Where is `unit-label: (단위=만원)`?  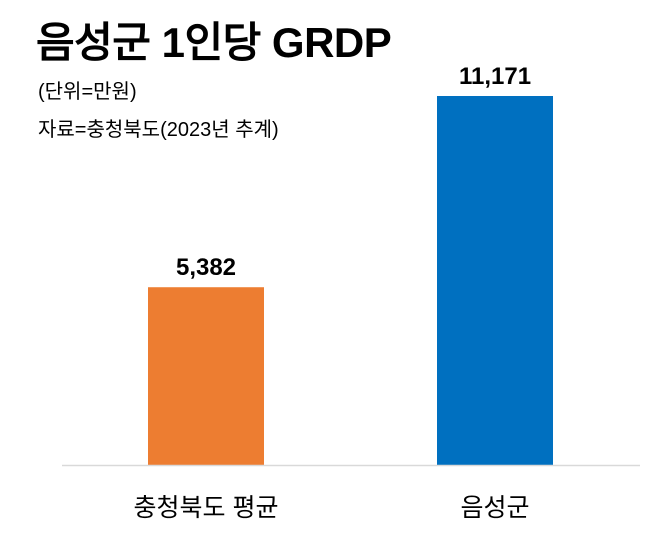 unit-label: (단위=만원) is located at coordinates (87, 92).